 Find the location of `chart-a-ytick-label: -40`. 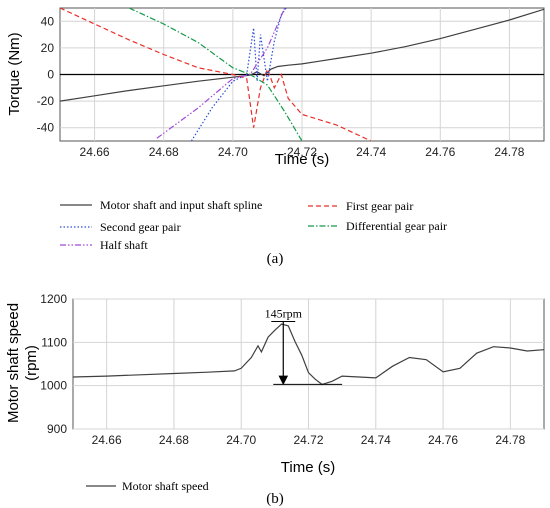

chart-a-ytick-label: -40 is located at coordinates (46, 128).